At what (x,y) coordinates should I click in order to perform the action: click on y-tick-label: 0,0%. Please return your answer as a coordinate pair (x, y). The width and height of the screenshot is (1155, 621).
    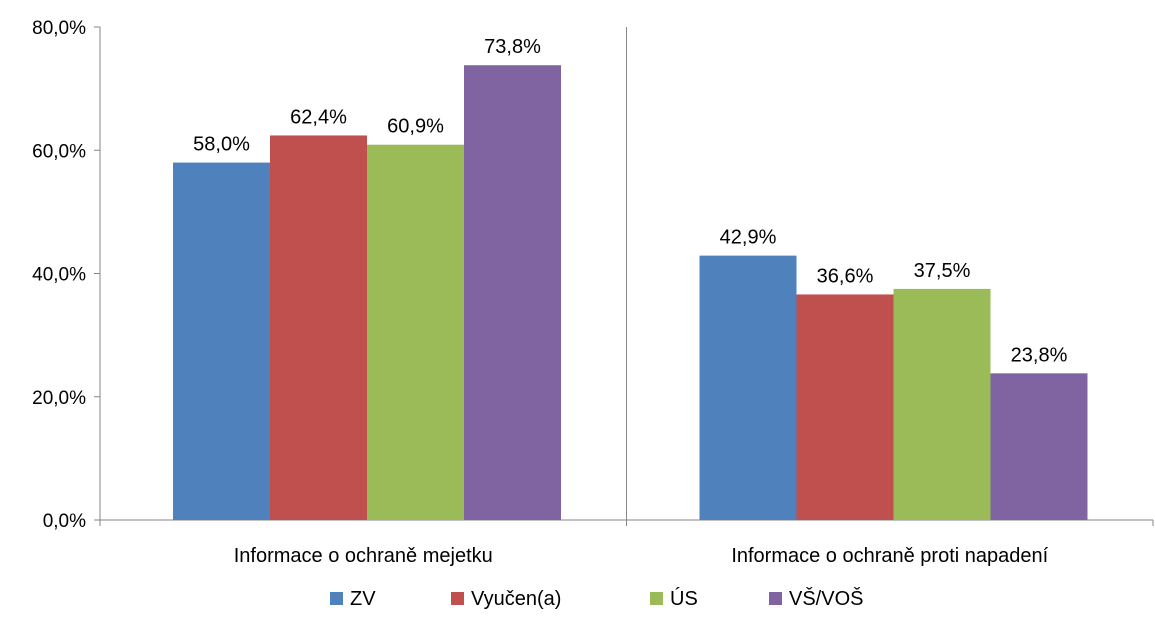
    Looking at the image, I should click on (64, 521).